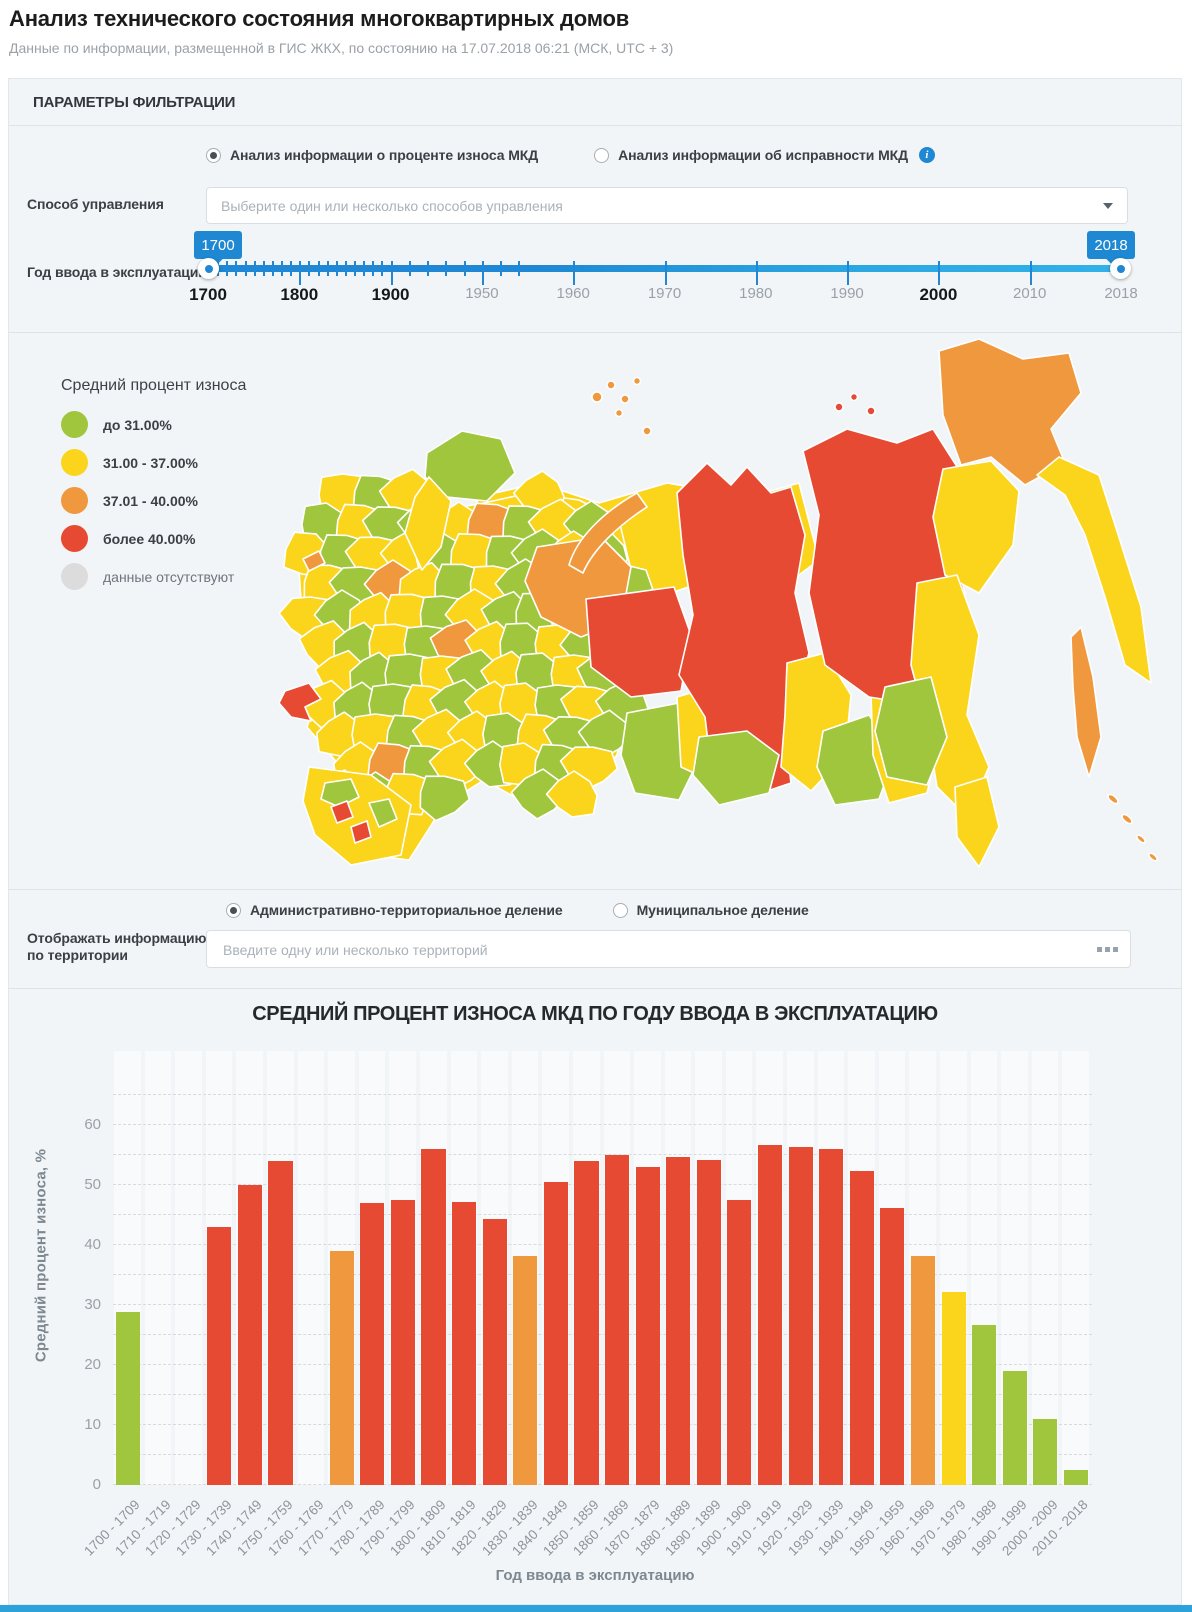 Image resolution: width=1192 pixels, height=1612 pixels. Describe the element at coordinates (372, 155) in the screenshot. I see `radio-option: Анализ информации о проценте износа МКД` at that location.